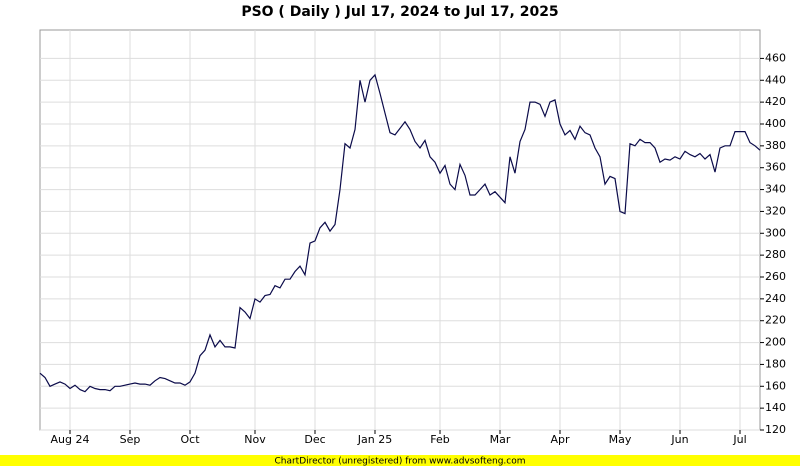 The height and width of the screenshot is (470, 800). What do you see at coordinates (70, 439) in the screenshot?
I see `x-tick-label: Aug 24` at bounding box center [70, 439].